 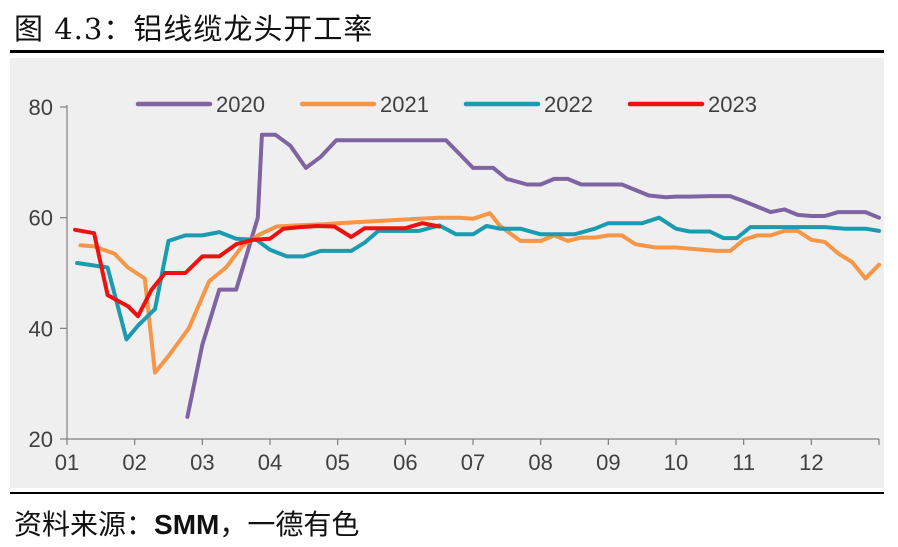 I want to click on legend-label-2021: 2021, so click(x=404, y=104).